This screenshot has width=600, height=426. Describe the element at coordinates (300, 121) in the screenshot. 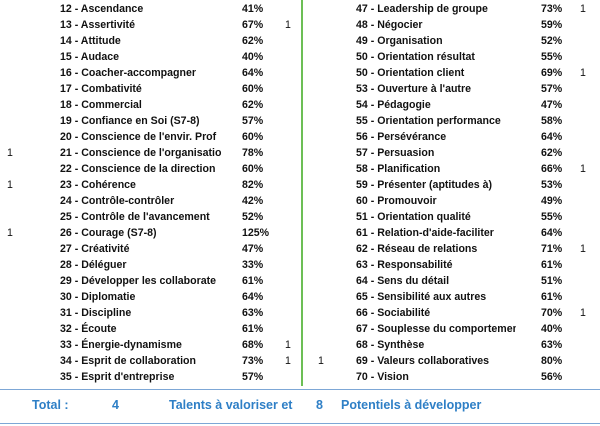

I see `table-row: 19 - Confiance en Soi (S7-8) 57%` at that location.